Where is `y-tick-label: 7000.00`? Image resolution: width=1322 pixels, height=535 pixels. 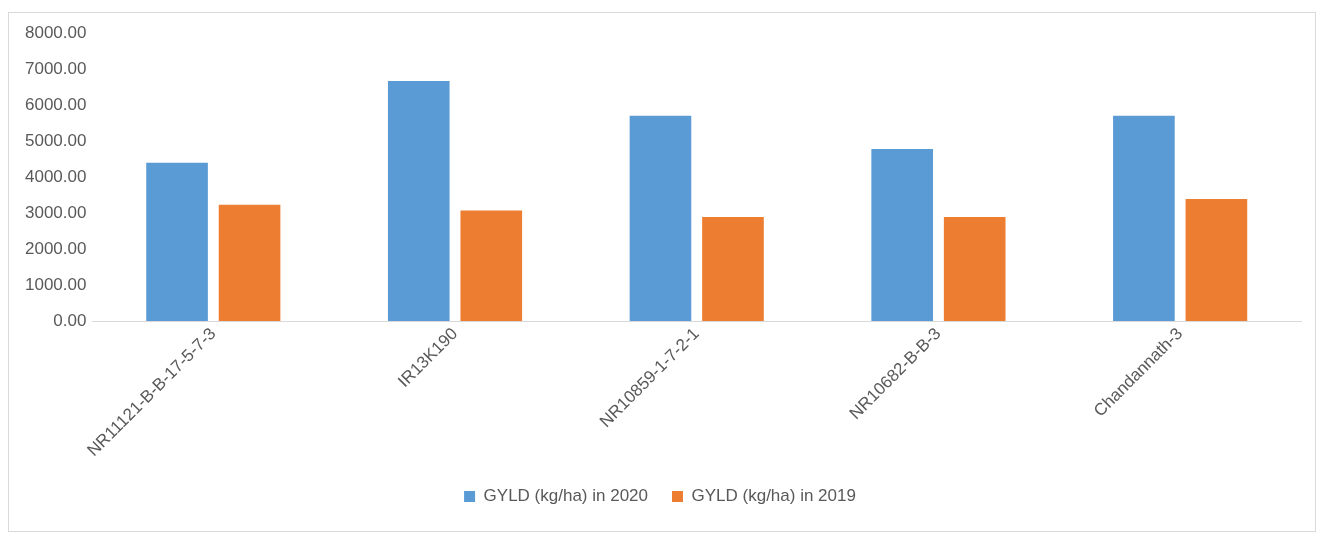
y-tick-label: 7000.00 is located at coordinates (56, 68).